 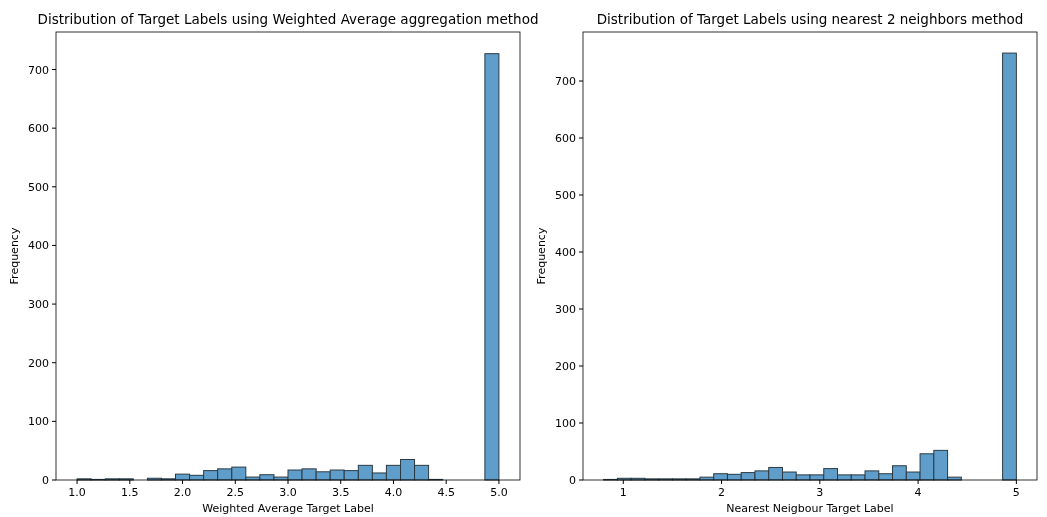 I want to click on x-tick-label: 2, so click(x=722, y=492).